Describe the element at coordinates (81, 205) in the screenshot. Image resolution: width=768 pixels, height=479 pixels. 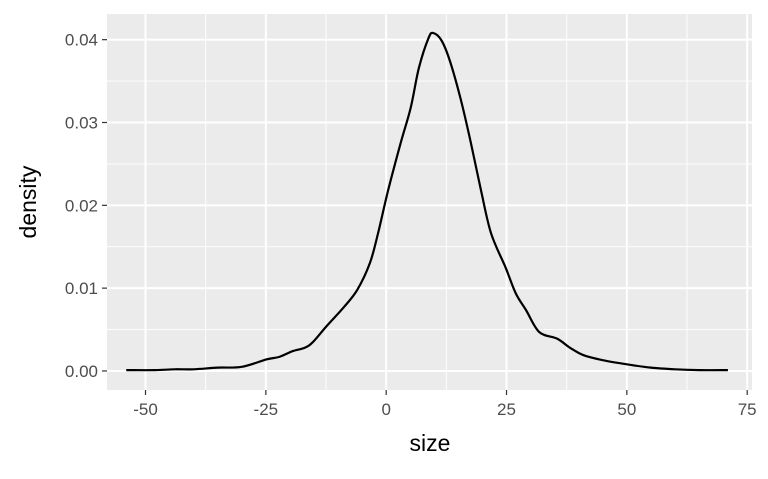
I see `y-tick-label: 0.02` at that location.